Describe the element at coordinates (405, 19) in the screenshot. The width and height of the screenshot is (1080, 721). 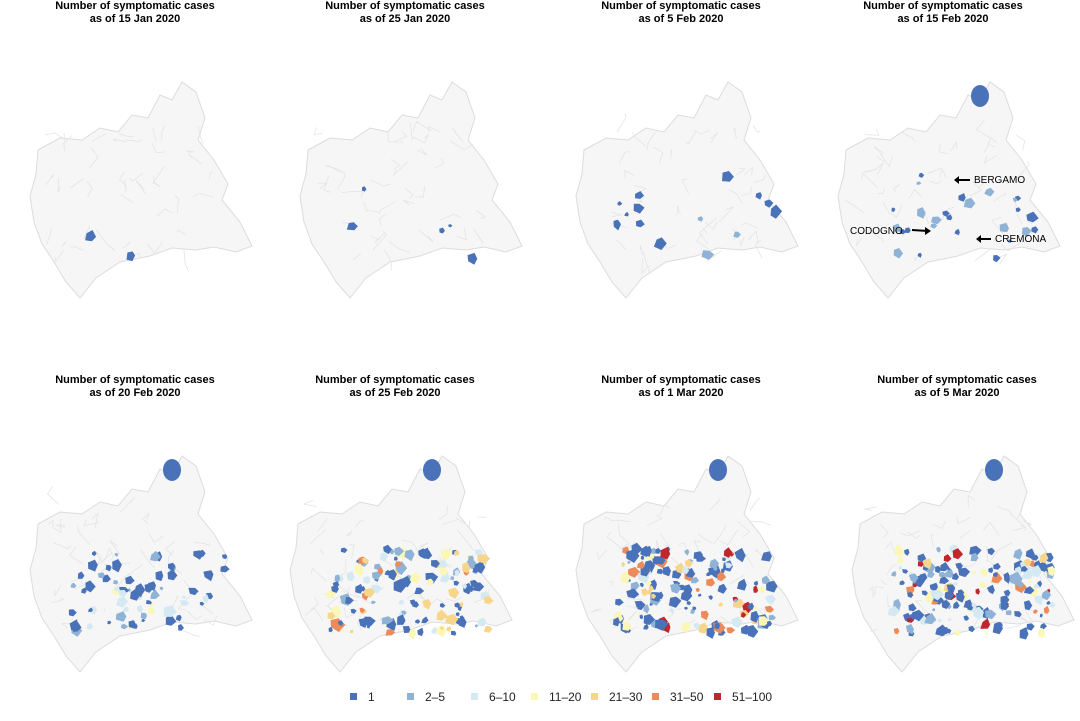
I see `panel-title-line2: as of 25 Jan 2020` at that location.